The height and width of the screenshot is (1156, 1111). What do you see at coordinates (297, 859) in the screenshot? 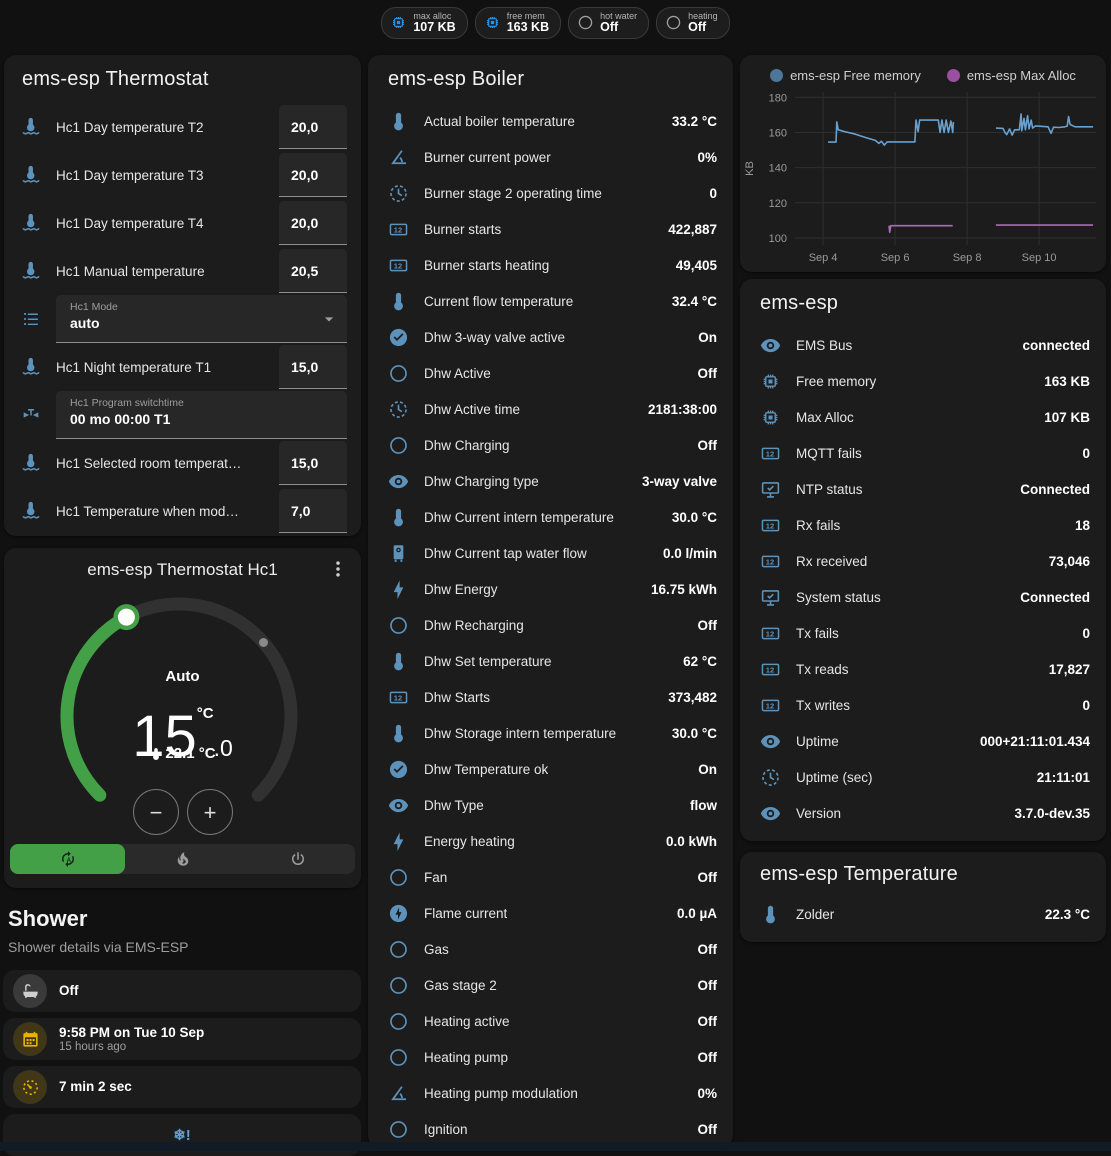
I see `hvac-mode-off-button` at bounding box center [297, 859].